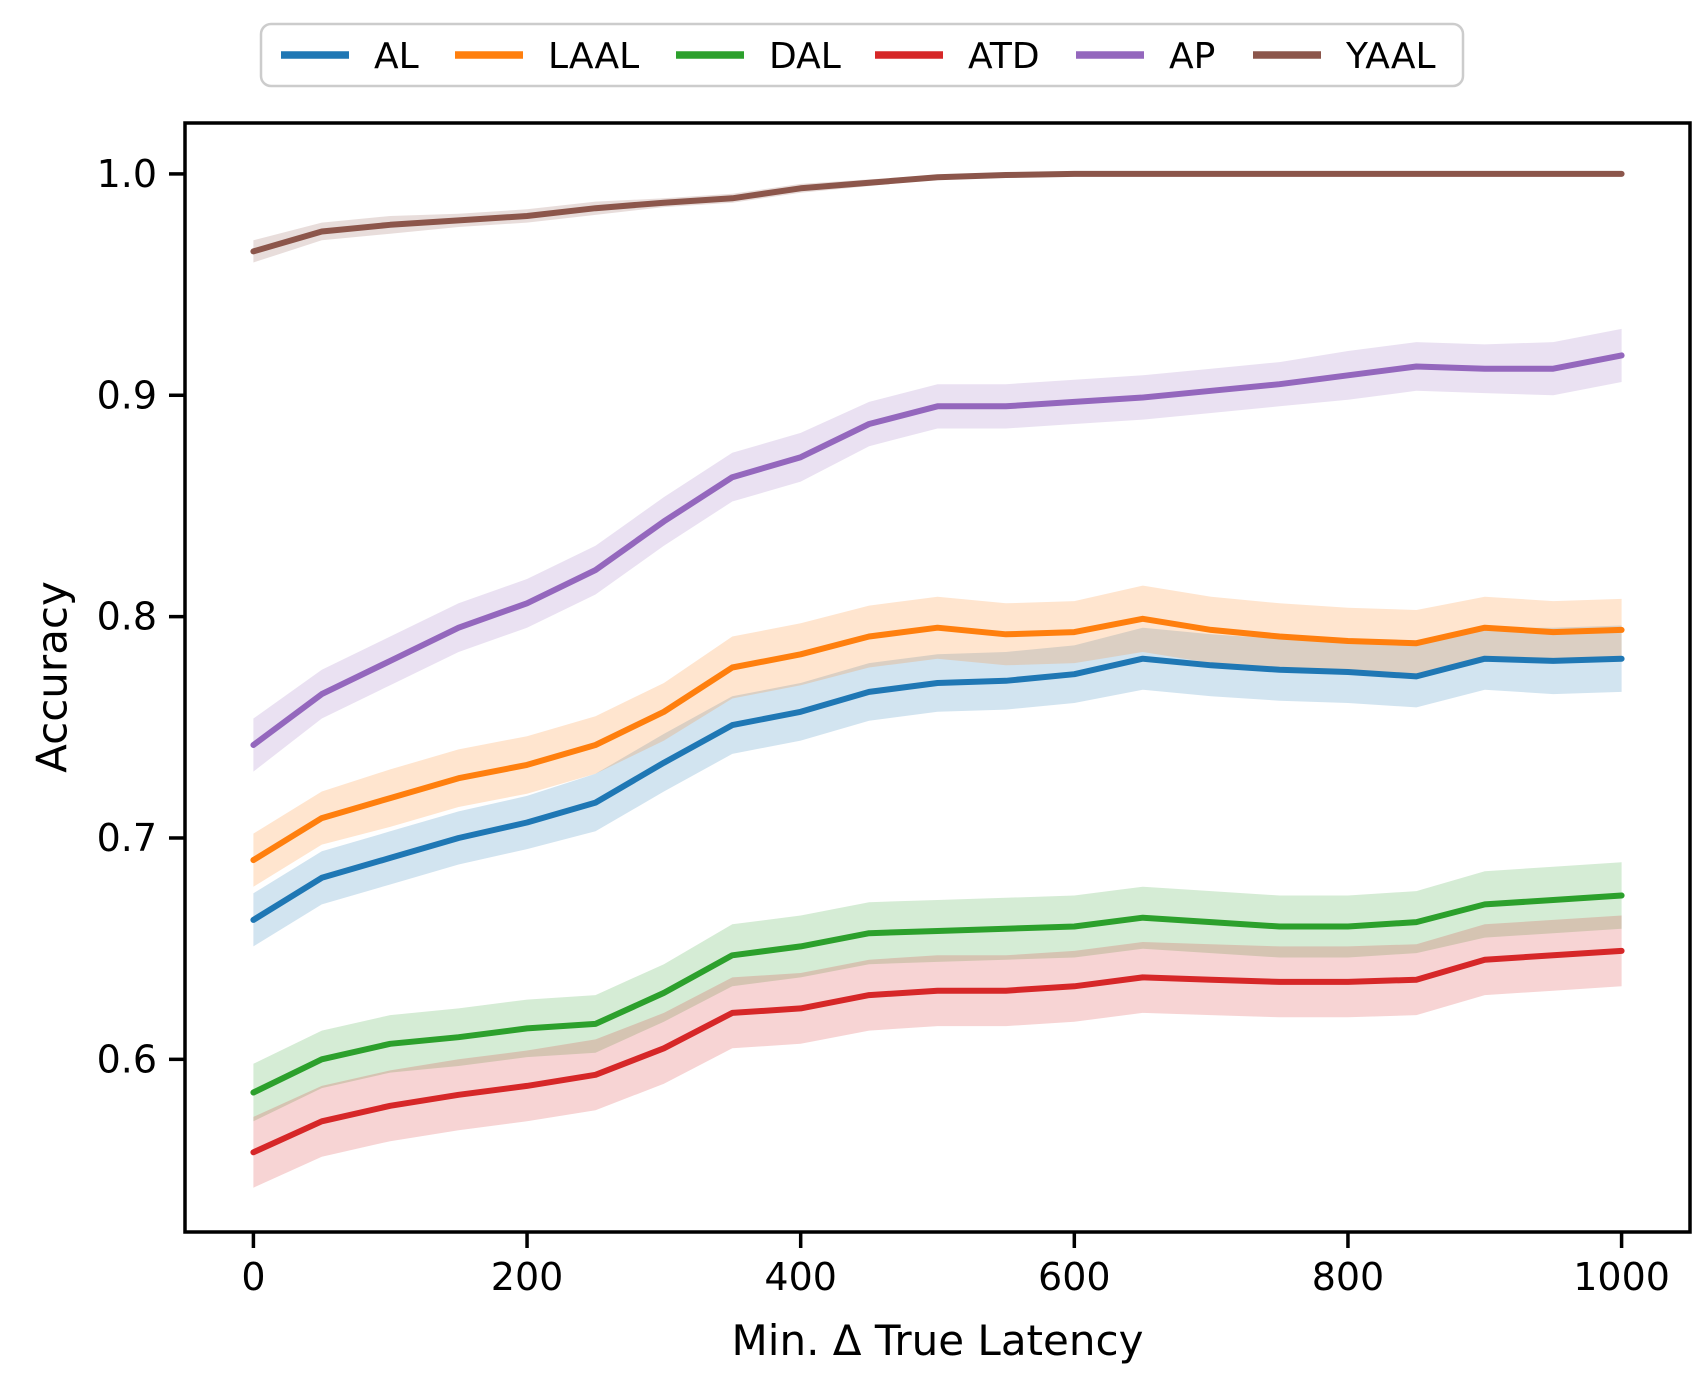  I want to click on y-tick-label: 0.8, so click(127, 617).